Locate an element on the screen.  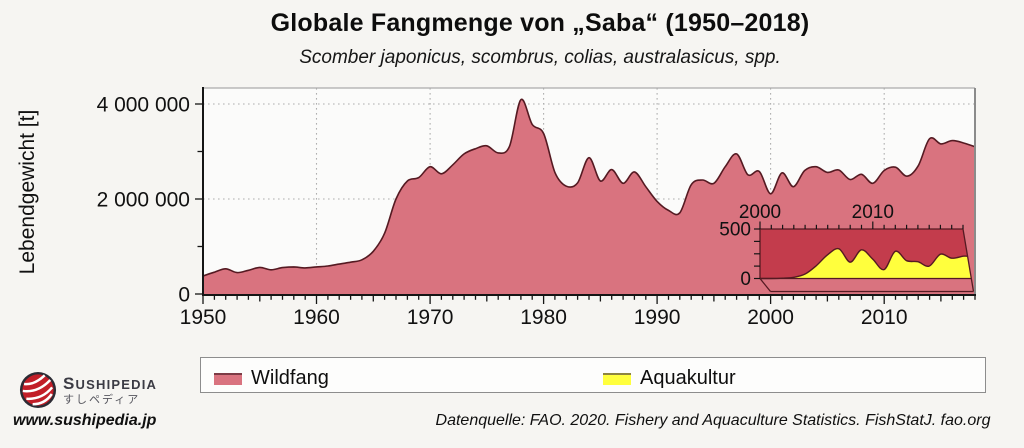
legend-item-aquakultur: Aquakultur is located at coordinates (669, 378).